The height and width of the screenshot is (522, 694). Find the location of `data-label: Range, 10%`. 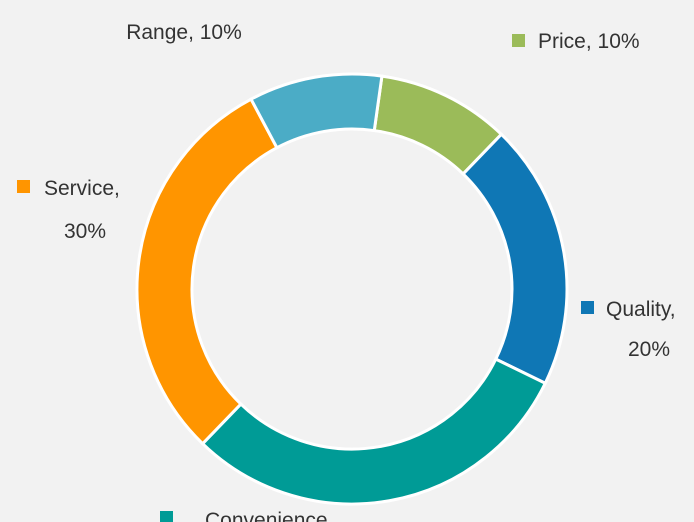

data-label: Range, 10% is located at coordinates (184, 32).